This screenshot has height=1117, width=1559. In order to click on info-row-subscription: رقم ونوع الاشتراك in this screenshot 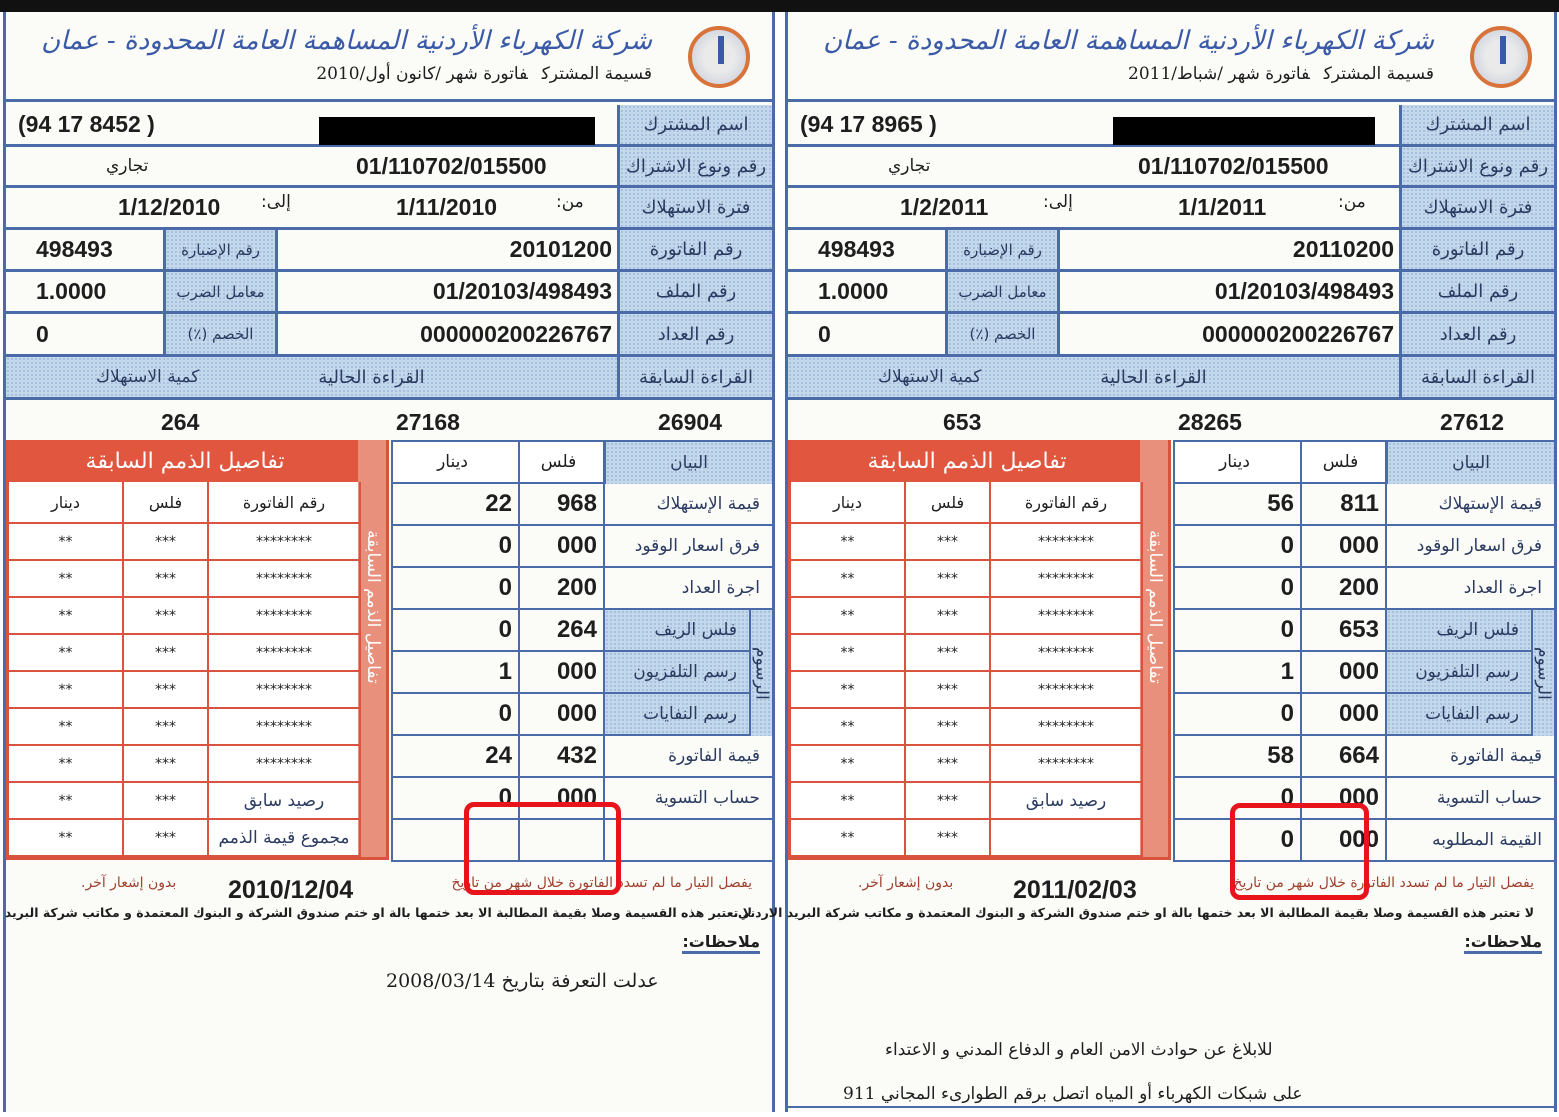, I will do `click(1171, 167)`.